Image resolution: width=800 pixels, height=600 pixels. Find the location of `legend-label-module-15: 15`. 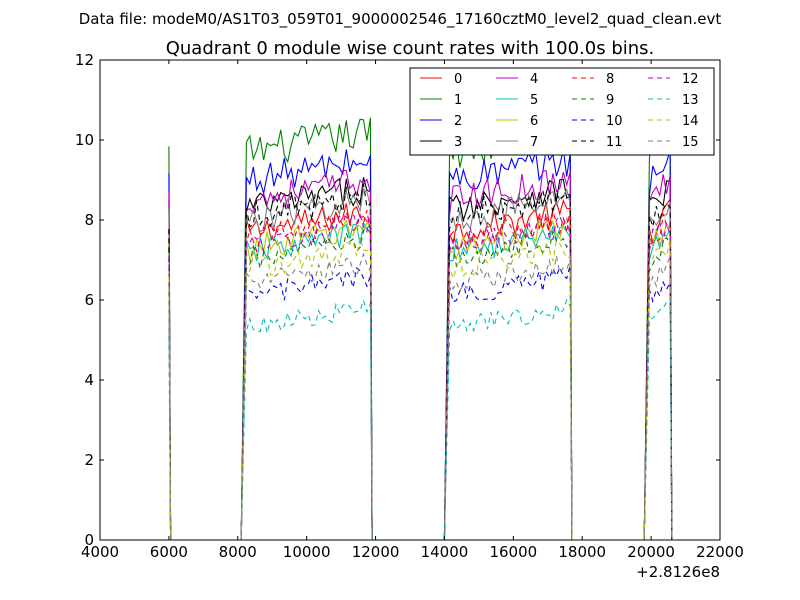

legend-label-module-15: 15 is located at coordinates (690, 142).